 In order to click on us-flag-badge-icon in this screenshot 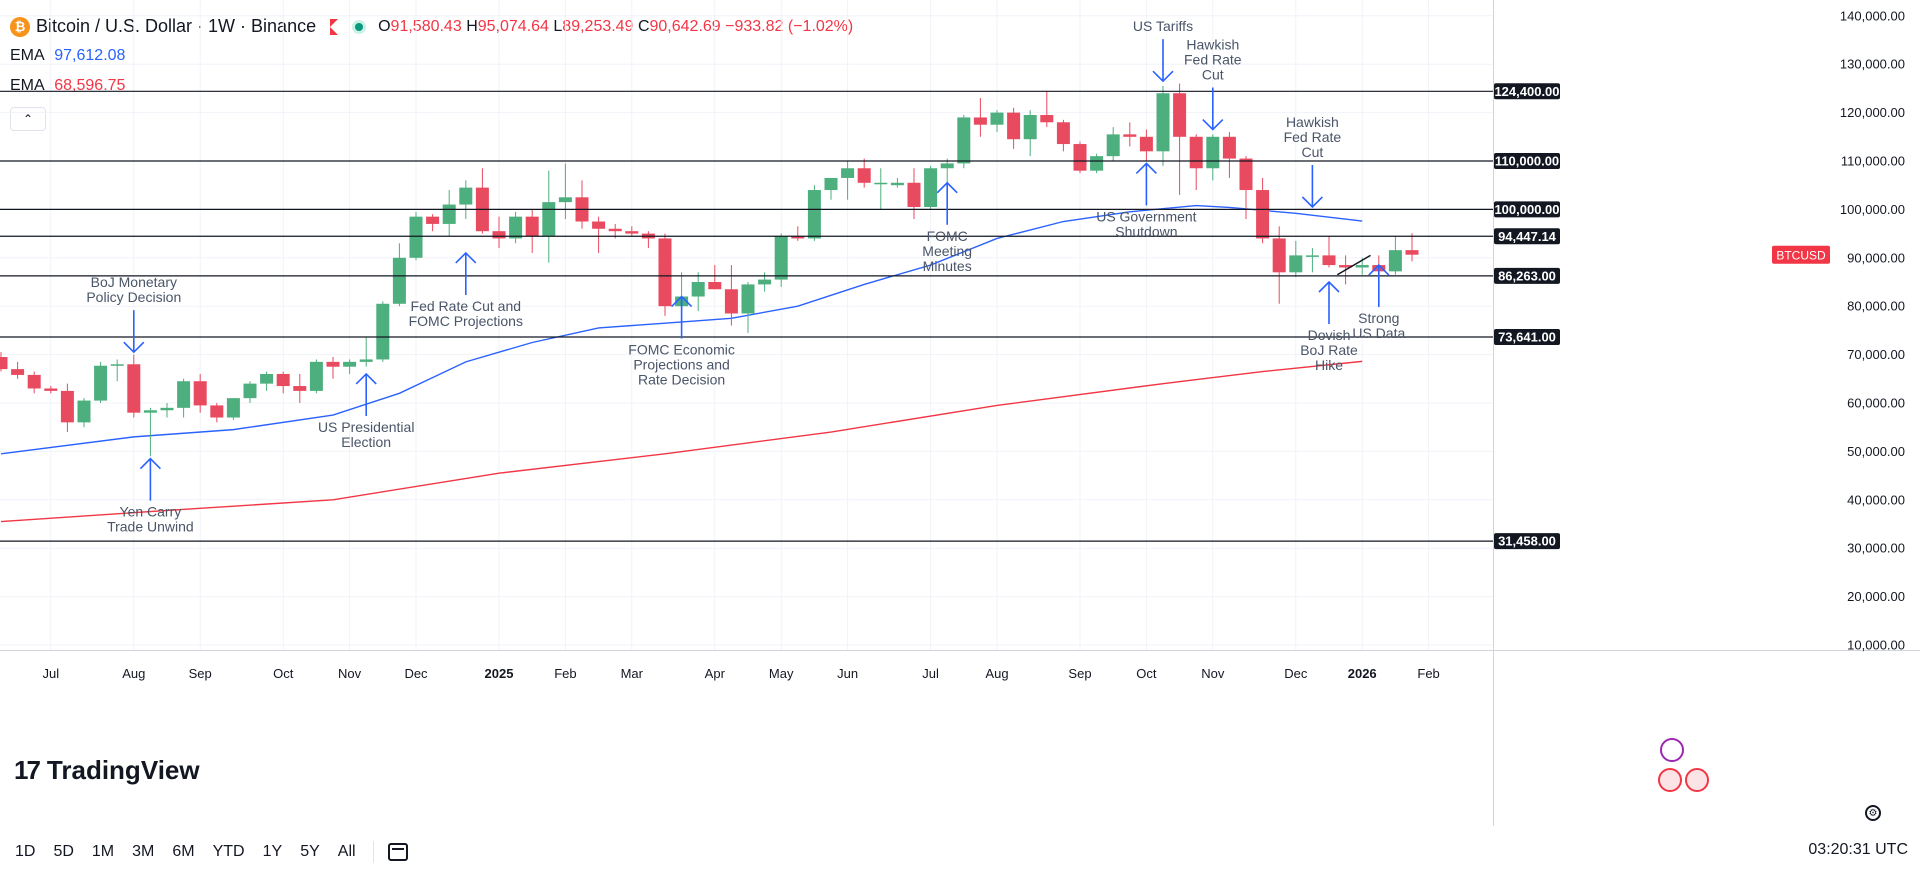, I will do `click(1670, 780)`.